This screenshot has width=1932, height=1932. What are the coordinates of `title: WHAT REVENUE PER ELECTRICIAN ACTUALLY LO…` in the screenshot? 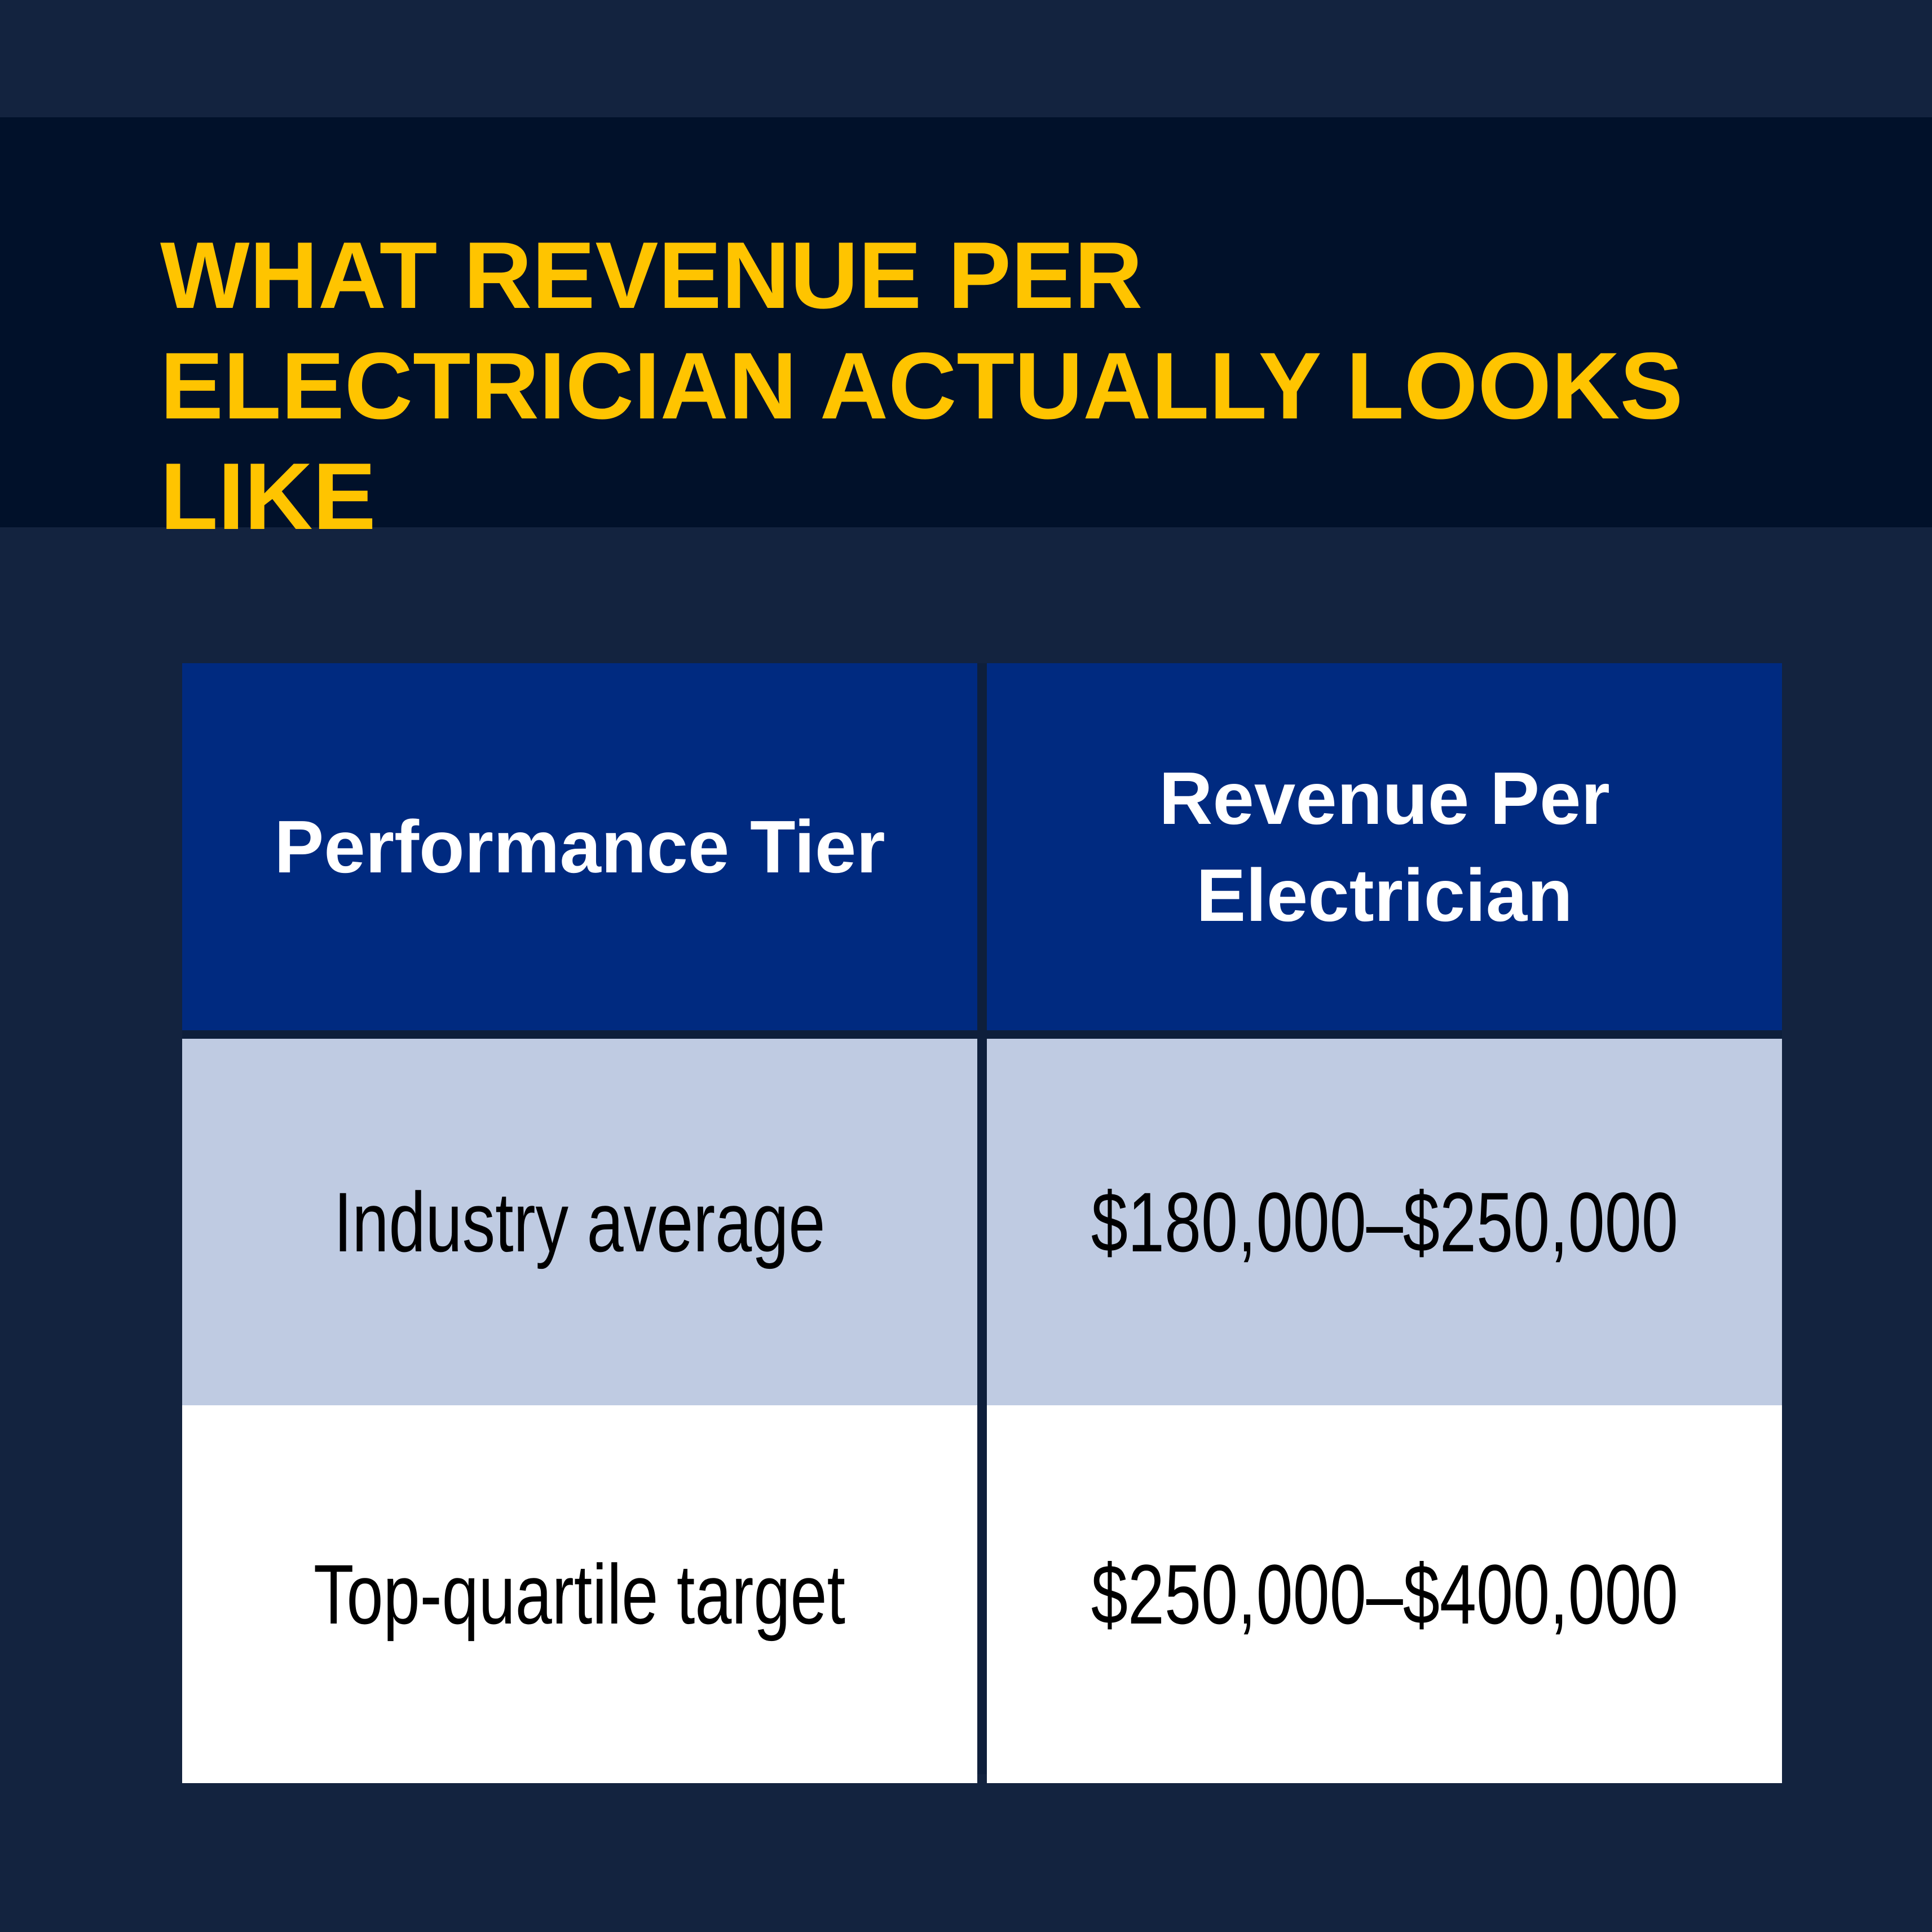 It's located at (921, 385).